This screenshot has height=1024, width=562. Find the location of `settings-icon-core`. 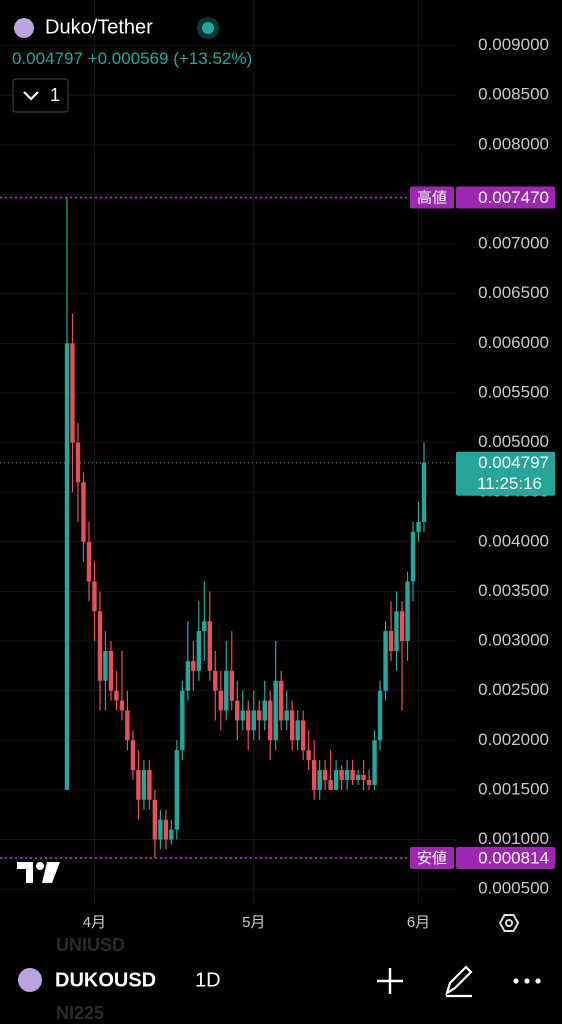

settings-icon-core is located at coordinates (509, 923).